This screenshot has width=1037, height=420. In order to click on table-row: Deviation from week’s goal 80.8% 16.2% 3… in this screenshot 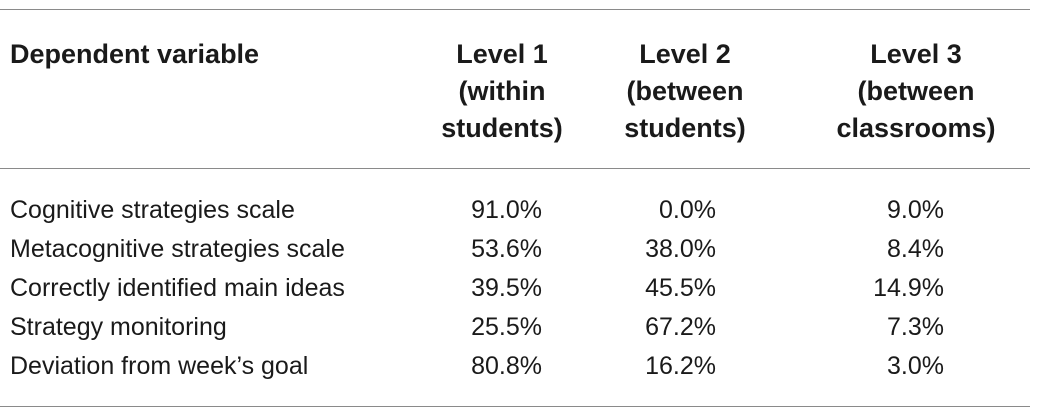, I will do `click(518, 366)`.